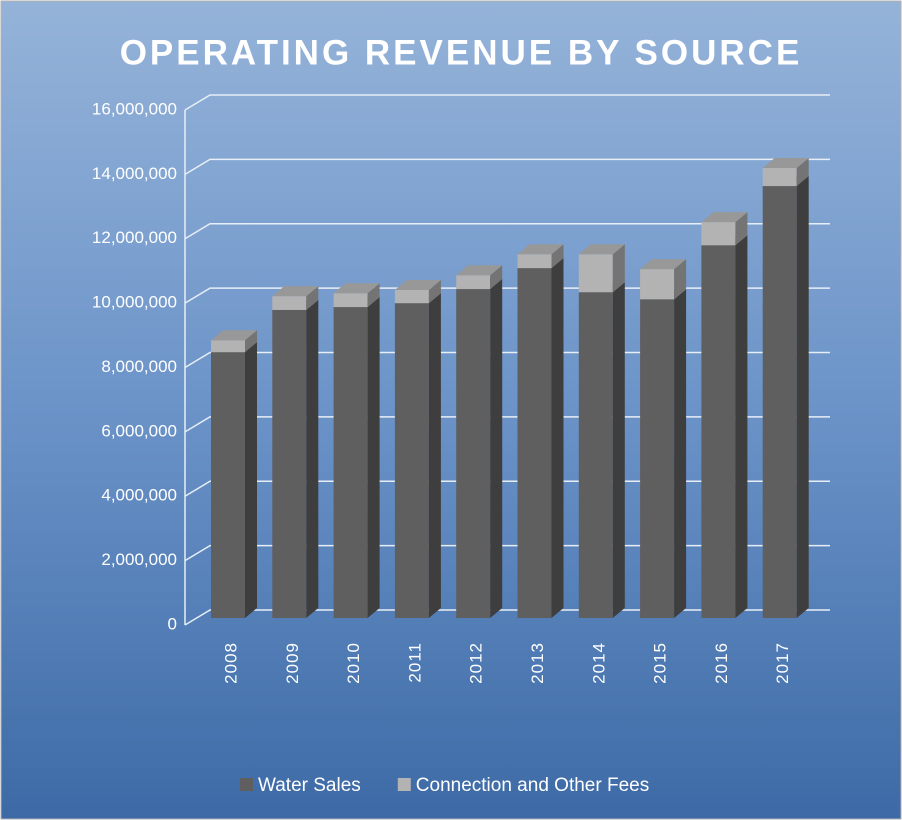 Image resolution: width=902 pixels, height=820 pixels. What do you see at coordinates (134, 108) in the screenshot?
I see `y-tick-label: 16,000,000` at bounding box center [134, 108].